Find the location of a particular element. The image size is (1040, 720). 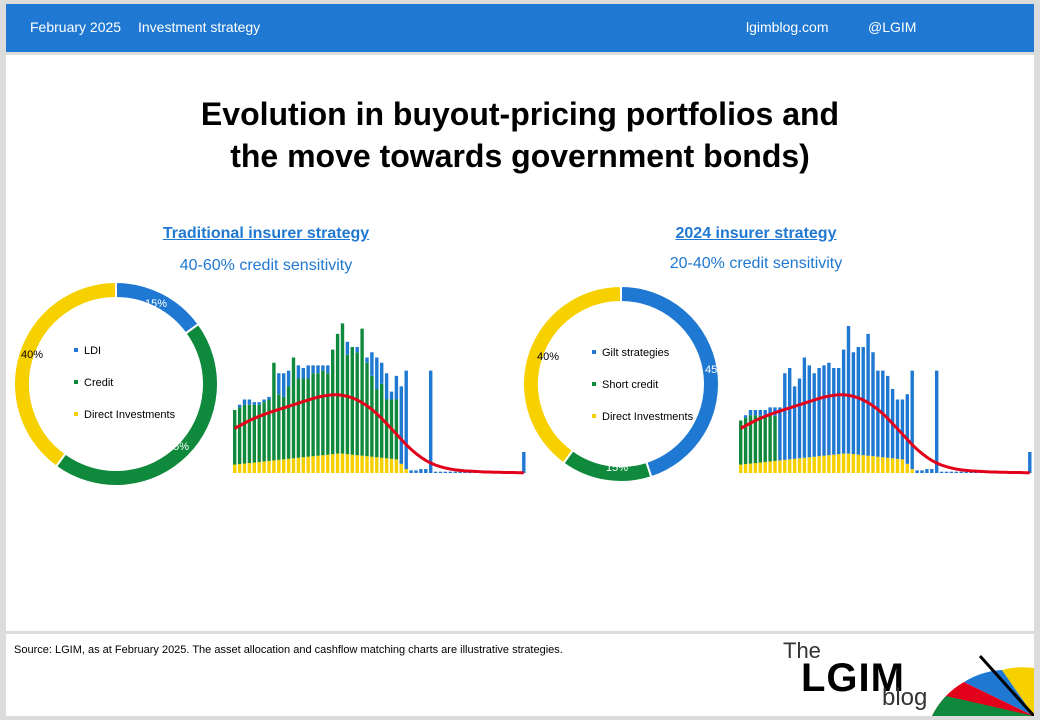

insurer-2024-donut-slice-label-0: 45% is located at coordinates (716, 370).